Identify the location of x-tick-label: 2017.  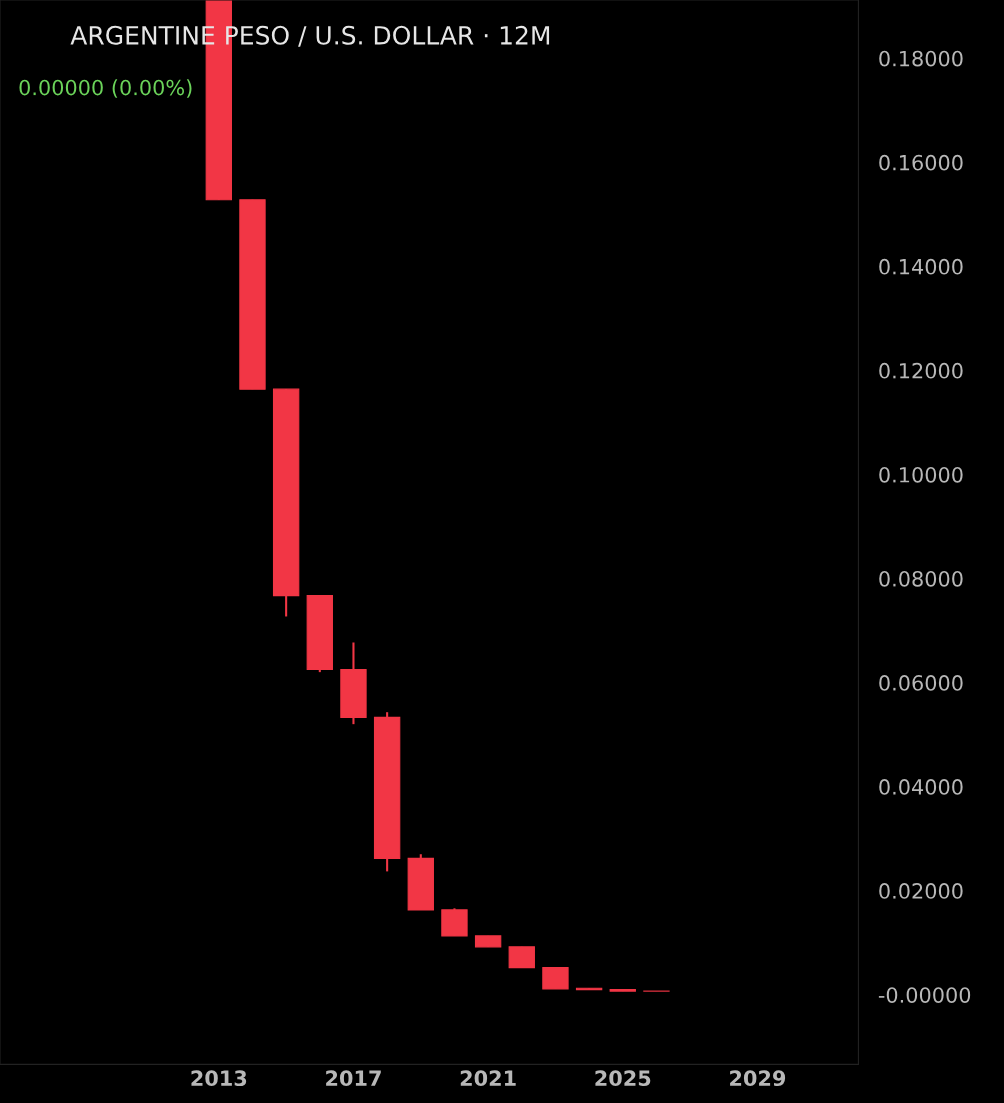
(353, 1078).